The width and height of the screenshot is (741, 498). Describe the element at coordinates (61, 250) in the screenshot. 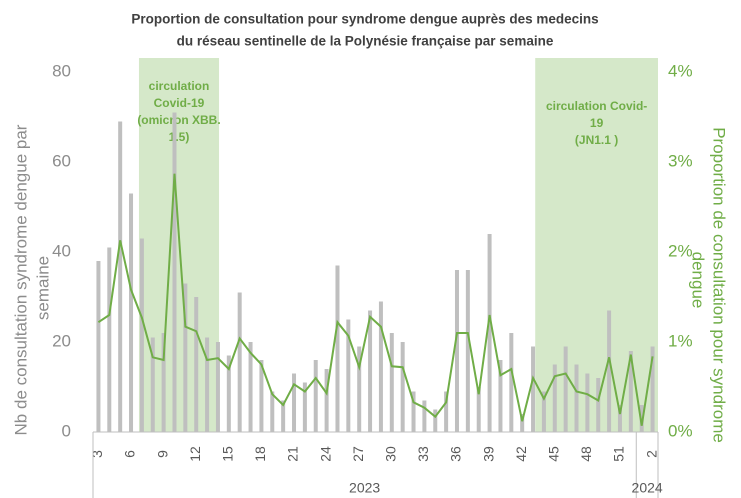

I see `y-tick-label: 40` at that location.